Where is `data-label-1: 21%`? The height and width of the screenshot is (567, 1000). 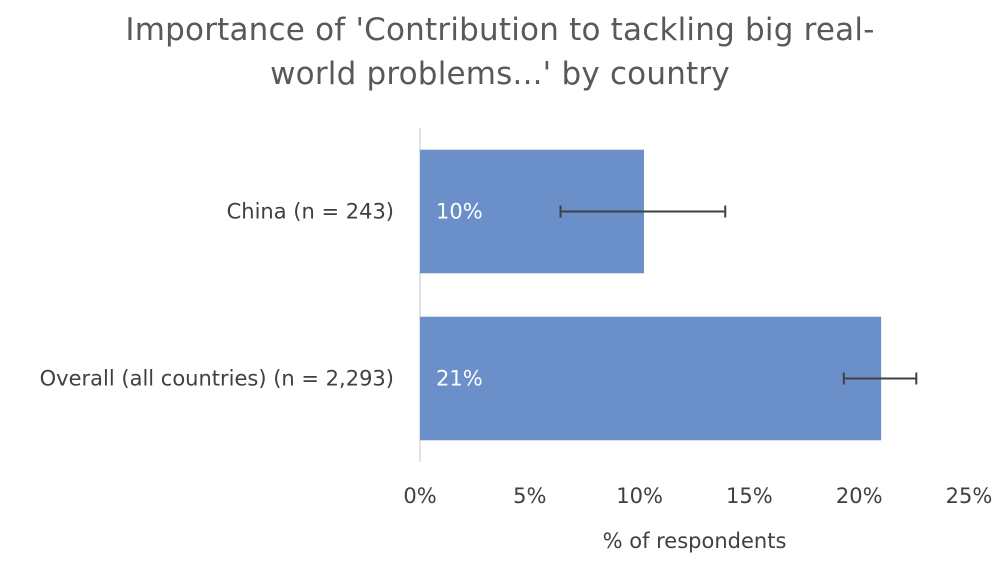 data-label-1: 21% is located at coordinates (459, 379).